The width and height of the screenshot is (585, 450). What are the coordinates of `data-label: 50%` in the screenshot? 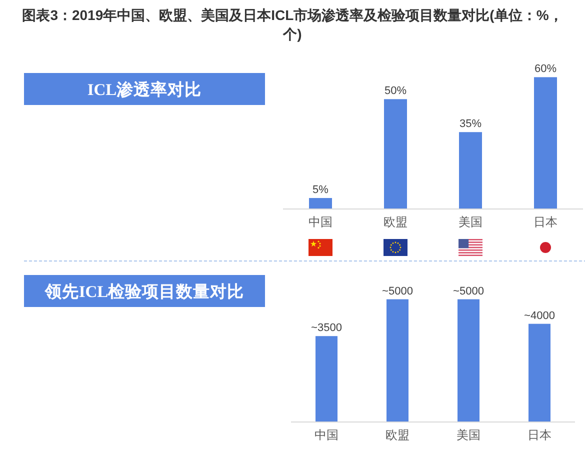 It's located at (395, 91).